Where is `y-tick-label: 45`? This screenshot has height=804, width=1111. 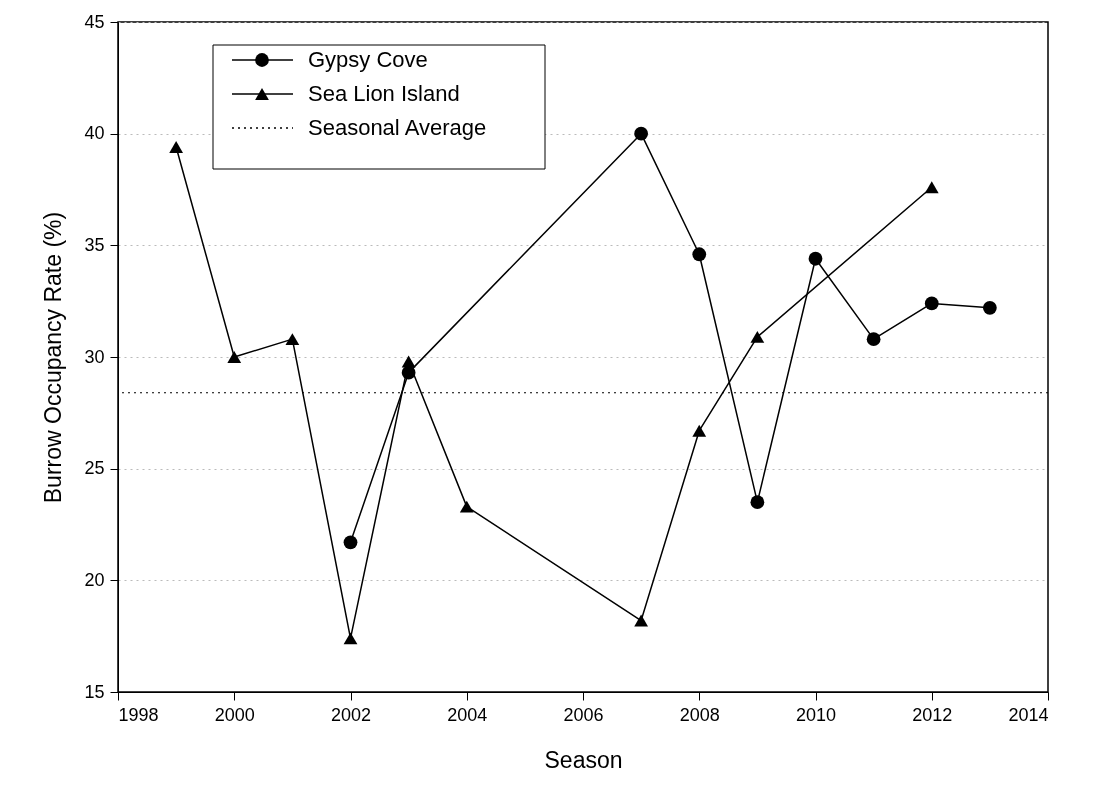
y-tick-label: 45 is located at coordinates (94, 21).